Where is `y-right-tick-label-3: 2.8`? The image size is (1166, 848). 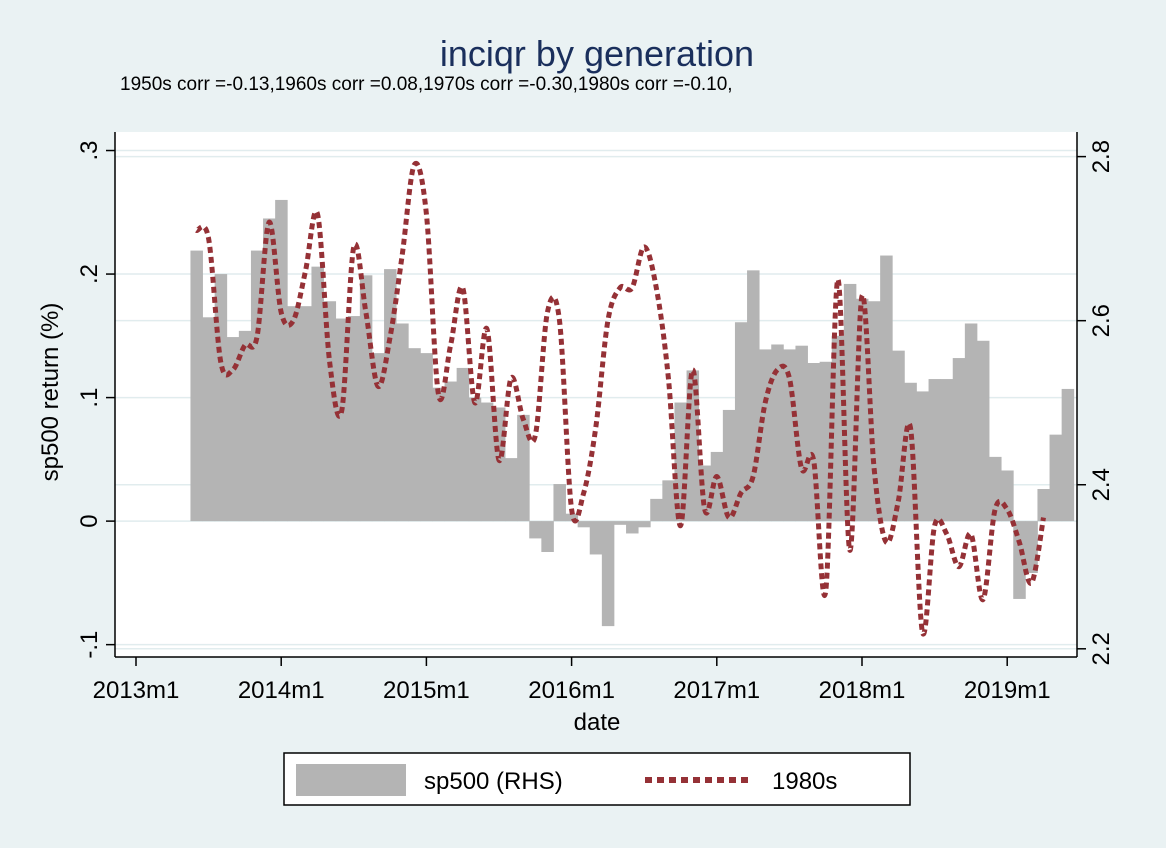 y-right-tick-label-3: 2.8 is located at coordinates (1101, 156).